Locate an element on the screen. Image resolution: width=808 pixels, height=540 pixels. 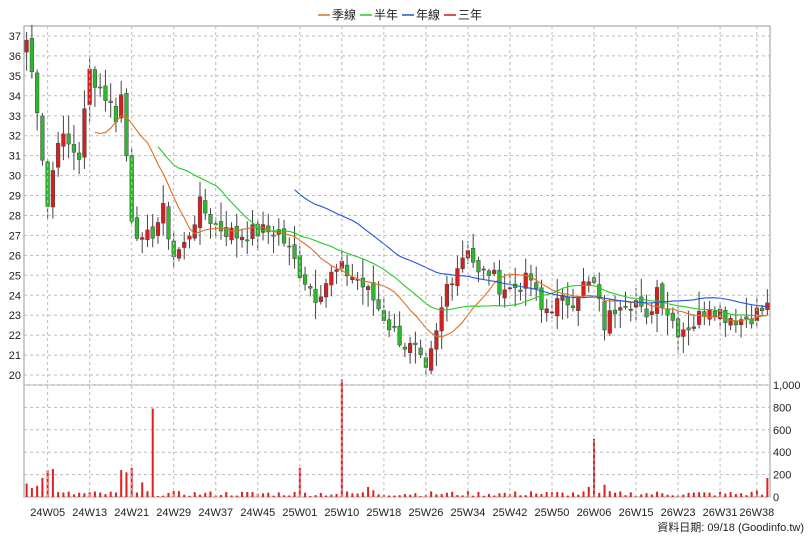
volume-tick-label: 600 is located at coordinates (782, 431).